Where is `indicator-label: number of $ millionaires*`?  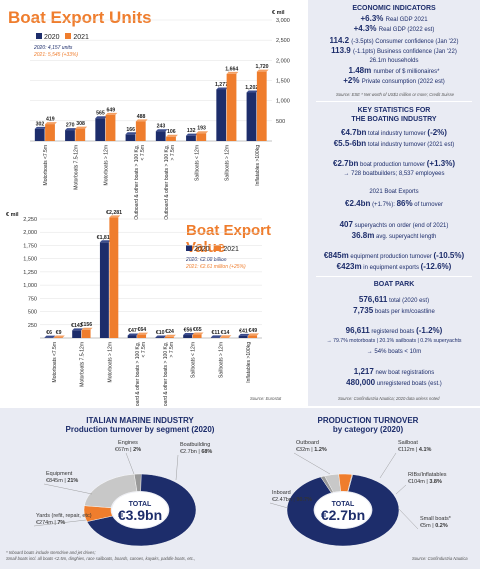 indicator-label: number of $ millionaires* is located at coordinates (406, 72).